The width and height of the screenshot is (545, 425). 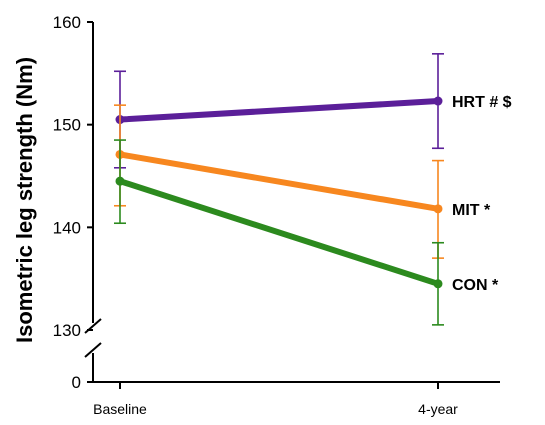 I want to click on x-tick-label: 4-year, so click(x=438, y=409).